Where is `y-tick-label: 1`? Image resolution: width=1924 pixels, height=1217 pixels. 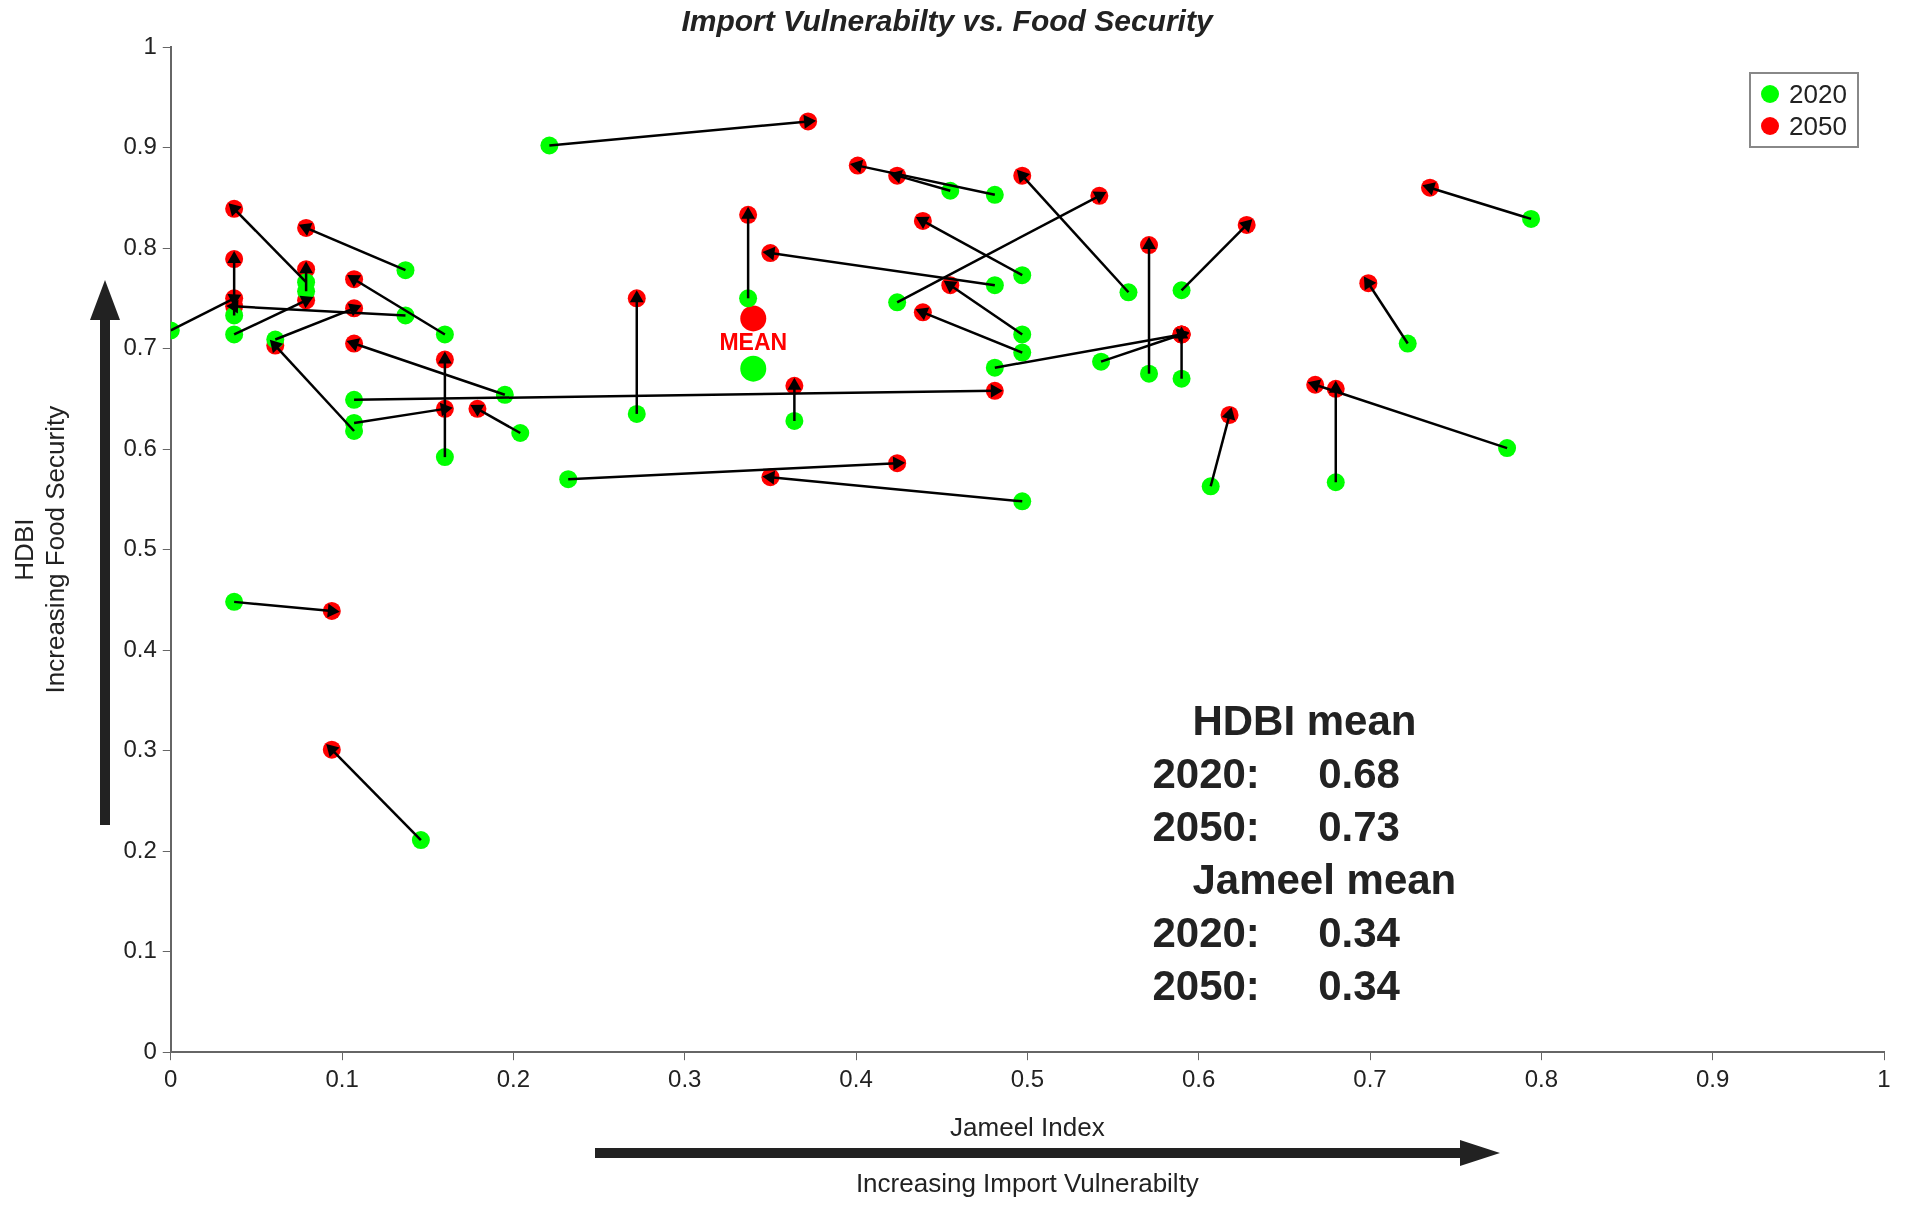 y-tick-label: 1 is located at coordinates (150, 45).